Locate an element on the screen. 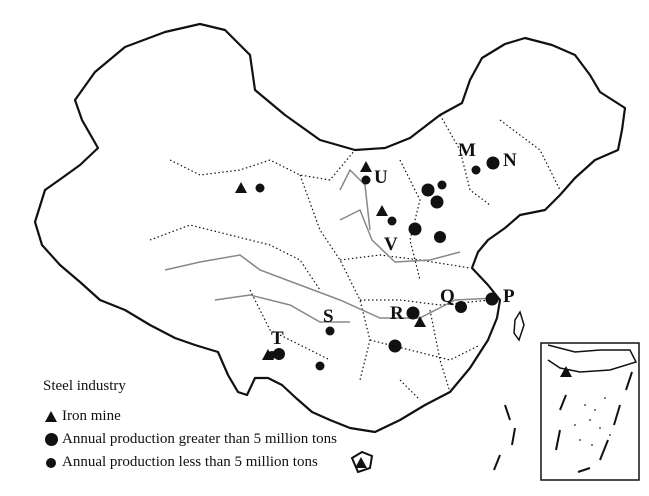 The width and height of the screenshot is (649, 496). legend-title: Steel industry is located at coordinates (84, 386).